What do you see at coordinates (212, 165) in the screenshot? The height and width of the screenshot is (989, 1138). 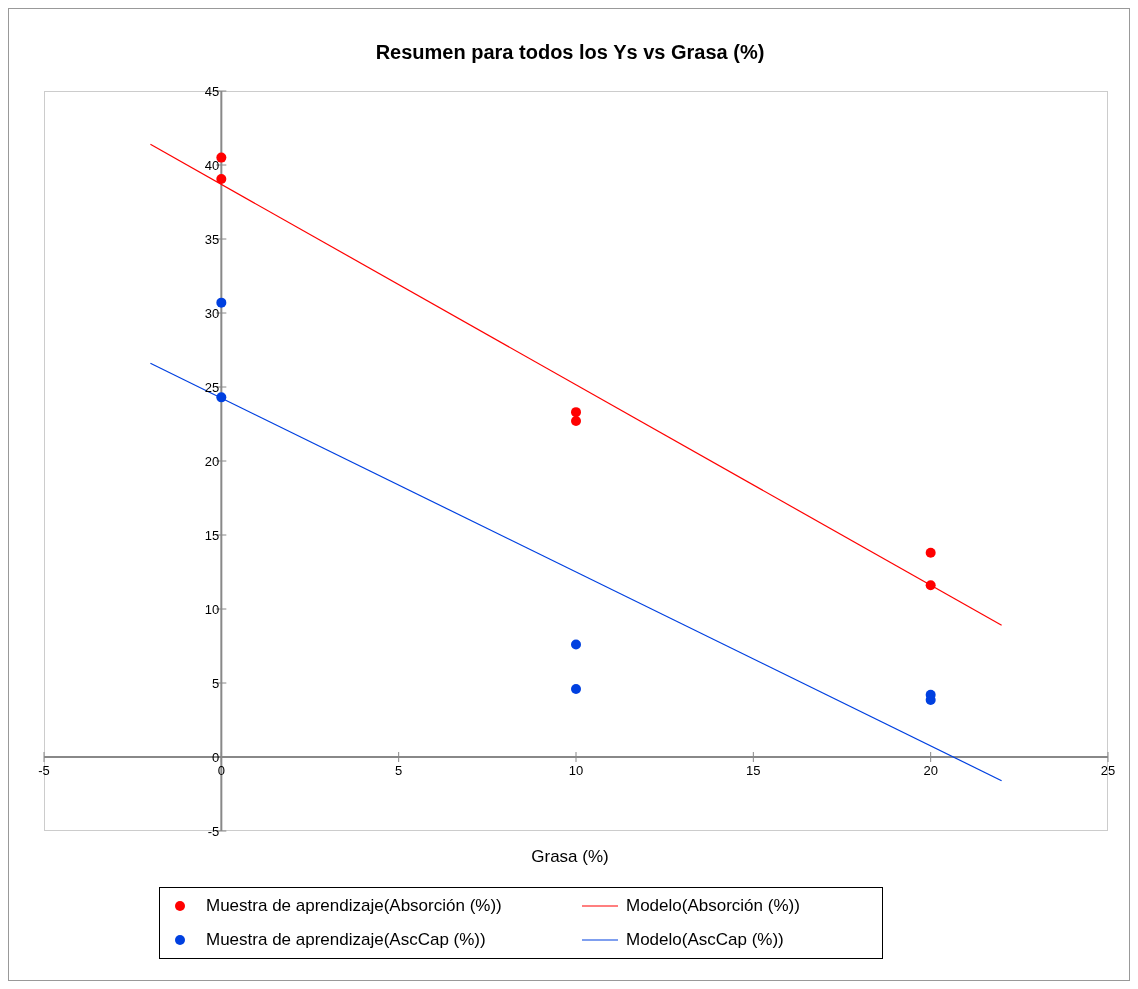 I see `y-tick-label: 40` at bounding box center [212, 165].